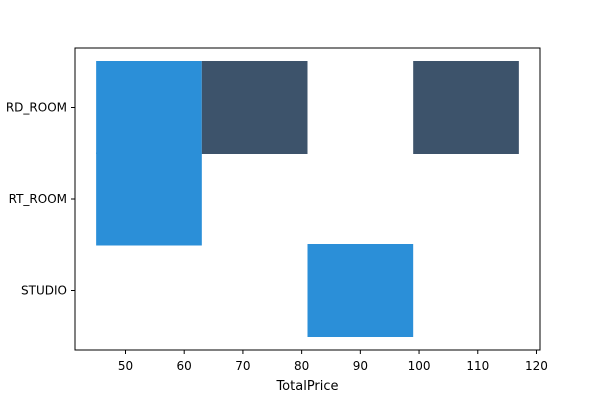  I want to click on x-tick-label: 60, so click(184, 366).